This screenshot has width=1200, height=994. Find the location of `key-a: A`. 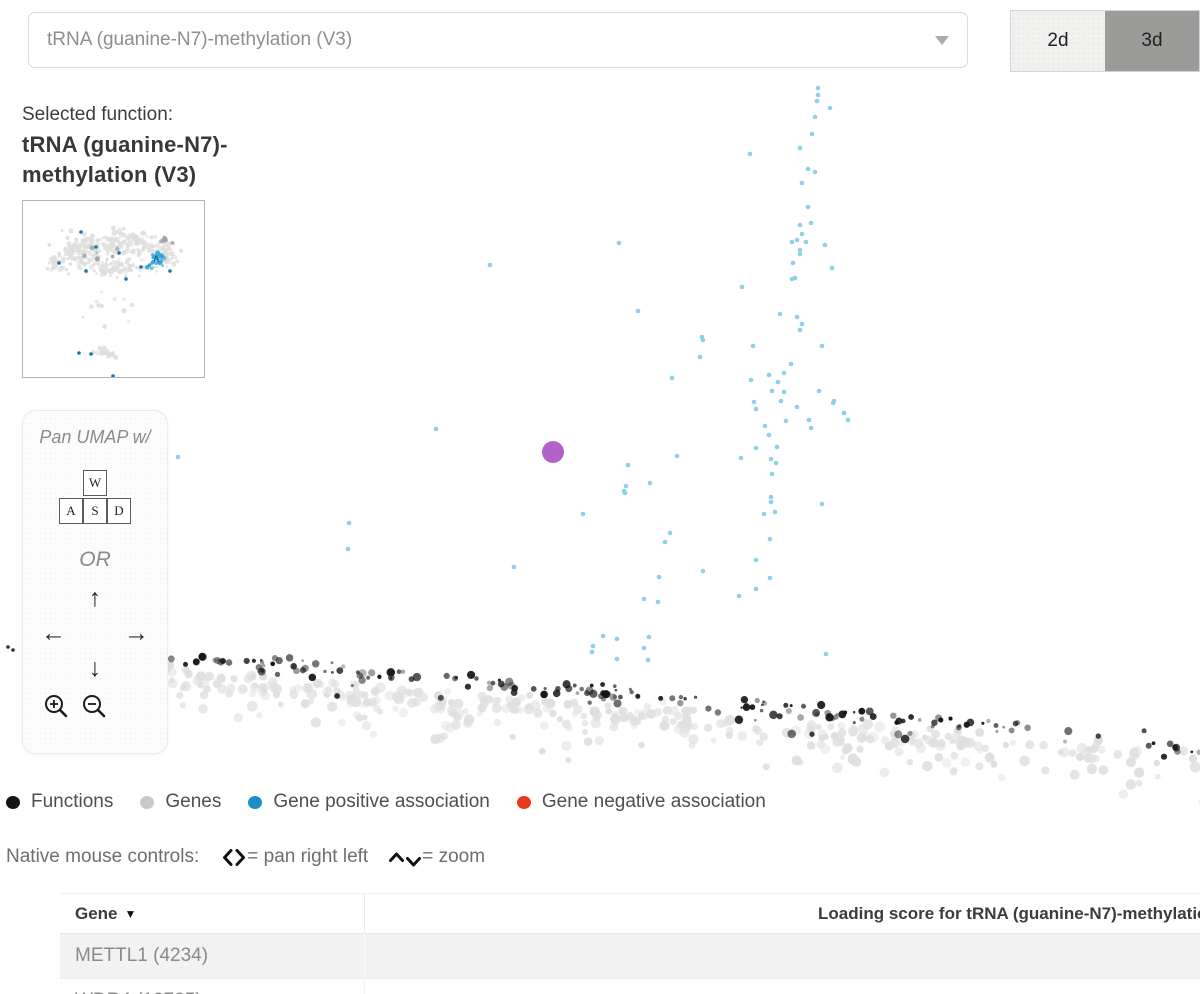

key-a: A is located at coordinates (71, 511).